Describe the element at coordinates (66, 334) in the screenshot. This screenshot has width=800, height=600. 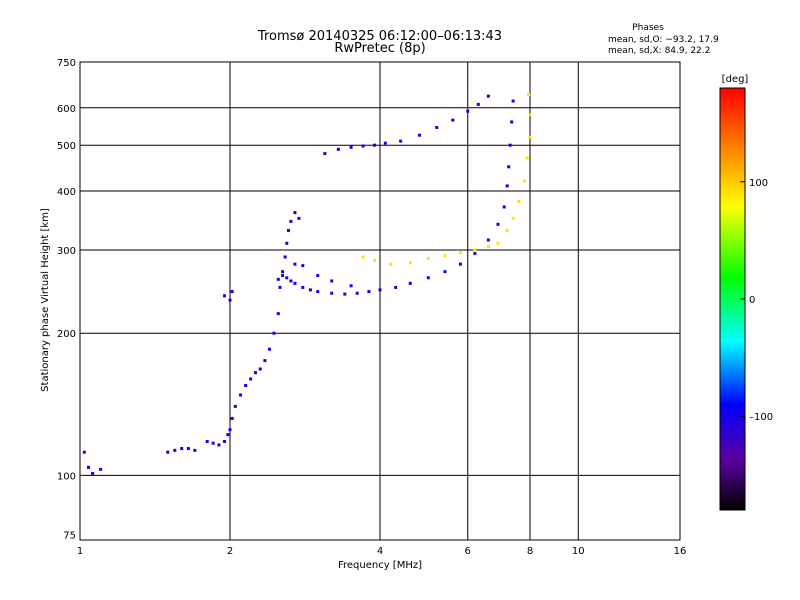
I see `y-tick-label: 200` at that location.